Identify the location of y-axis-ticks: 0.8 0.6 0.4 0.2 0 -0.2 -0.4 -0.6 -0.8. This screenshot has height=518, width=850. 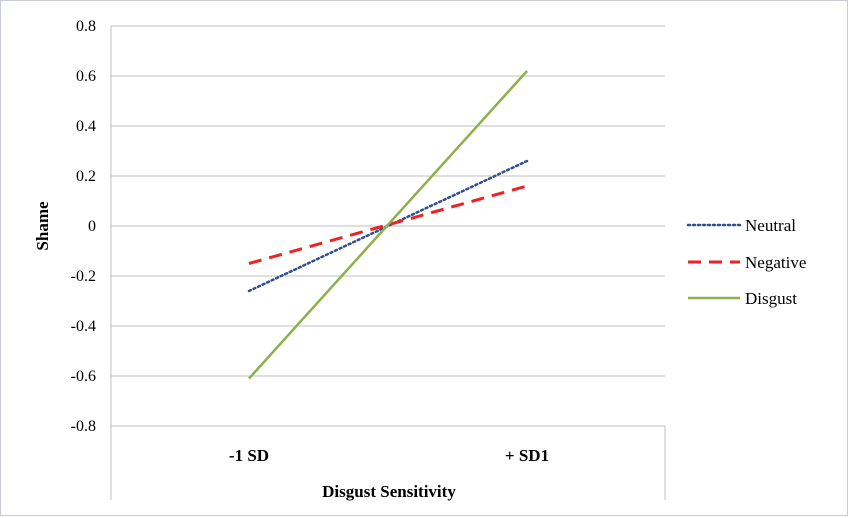
(83, 226).